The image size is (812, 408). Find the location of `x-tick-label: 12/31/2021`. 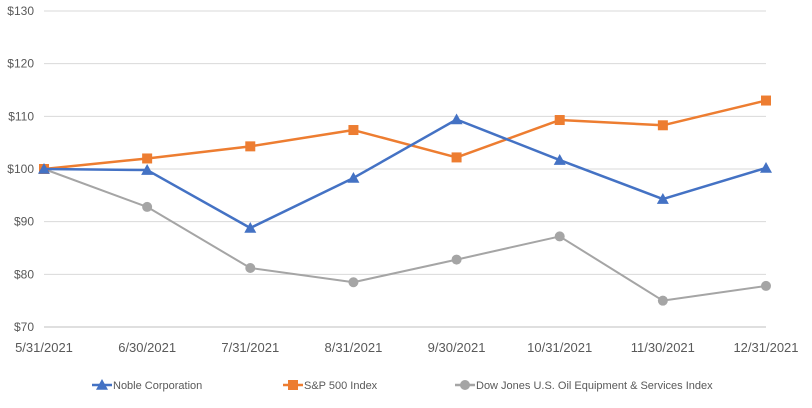

x-tick-label: 12/31/2021 is located at coordinates (765, 347).